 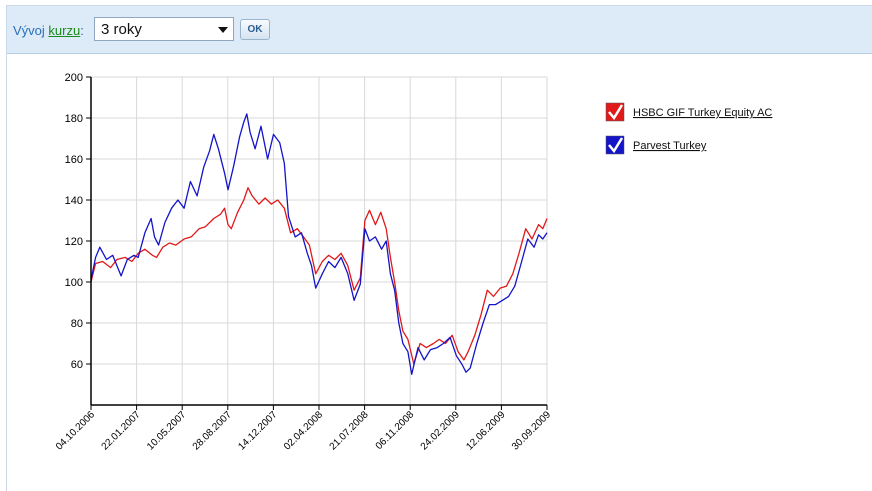 I want to click on period-toolbar: Vývoj kurzu: 3 roky OK, so click(x=439, y=30).